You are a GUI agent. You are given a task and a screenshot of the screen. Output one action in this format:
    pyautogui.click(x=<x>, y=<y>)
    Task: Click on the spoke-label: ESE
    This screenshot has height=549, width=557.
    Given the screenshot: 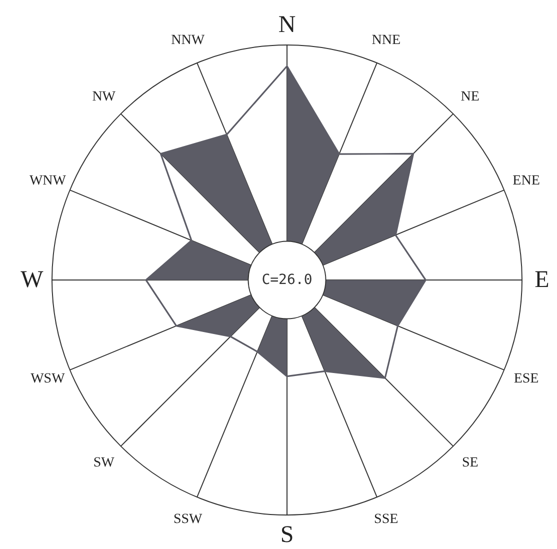 What is the action you would take?
    pyautogui.click(x=526, y=379)
    